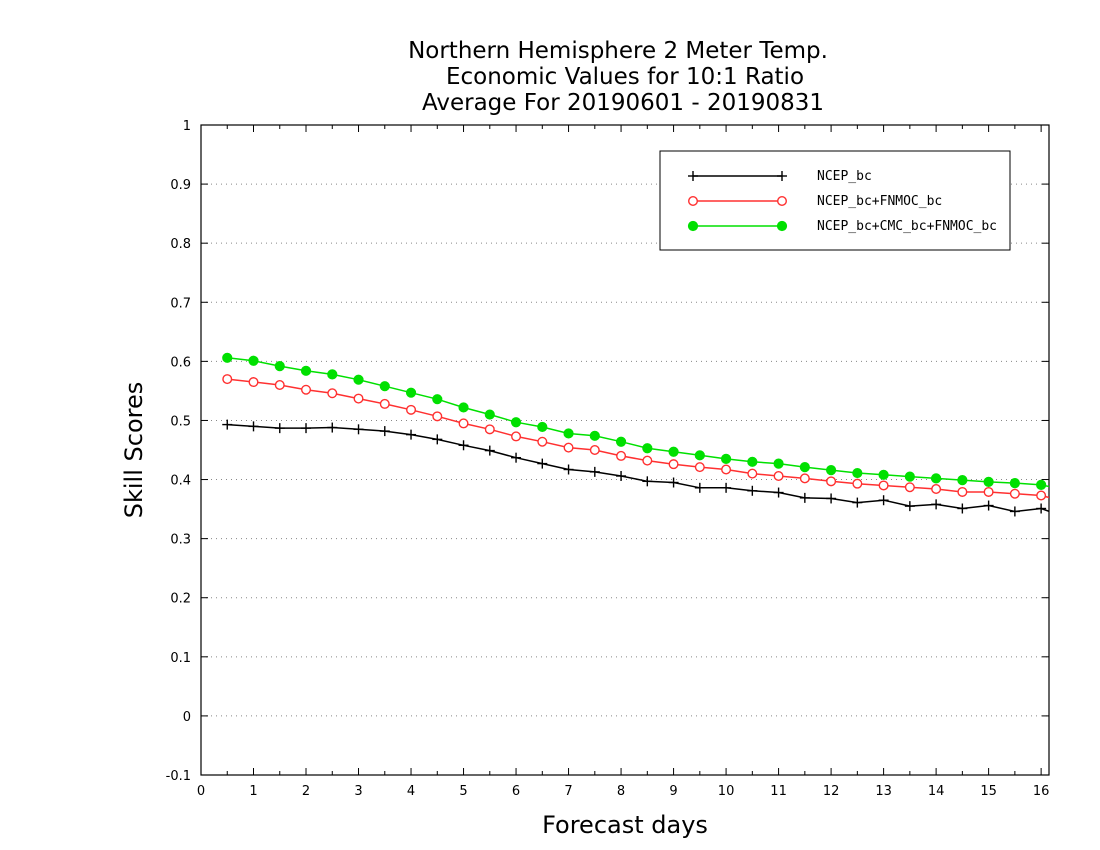  I want to click on x-tick-label: 9, so click(673, 791).